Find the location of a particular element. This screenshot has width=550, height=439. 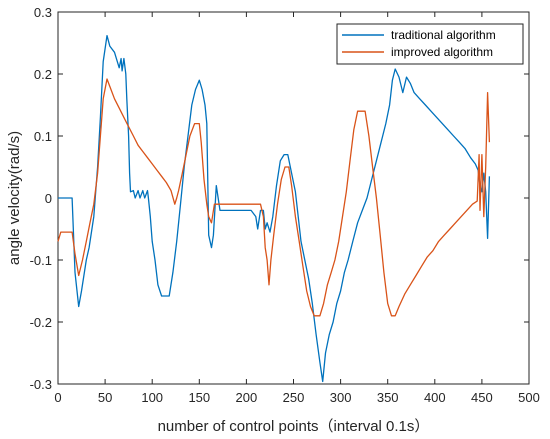

x-tick-label: 300 is located at coordinates (341, 397).